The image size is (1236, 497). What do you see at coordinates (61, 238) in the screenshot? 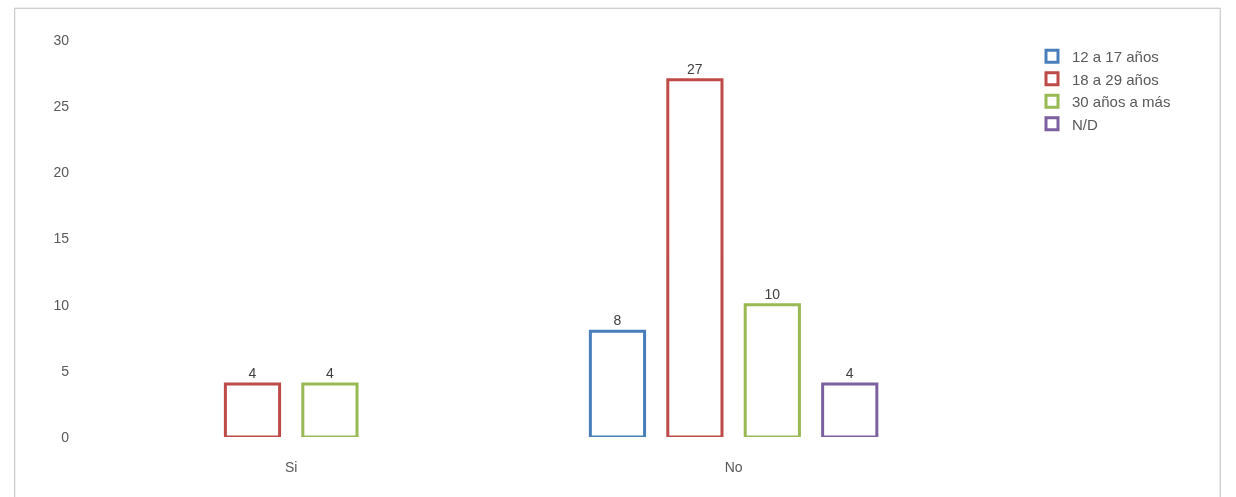
I see `y-tick-label: 15` at bounding box center [61, 238].